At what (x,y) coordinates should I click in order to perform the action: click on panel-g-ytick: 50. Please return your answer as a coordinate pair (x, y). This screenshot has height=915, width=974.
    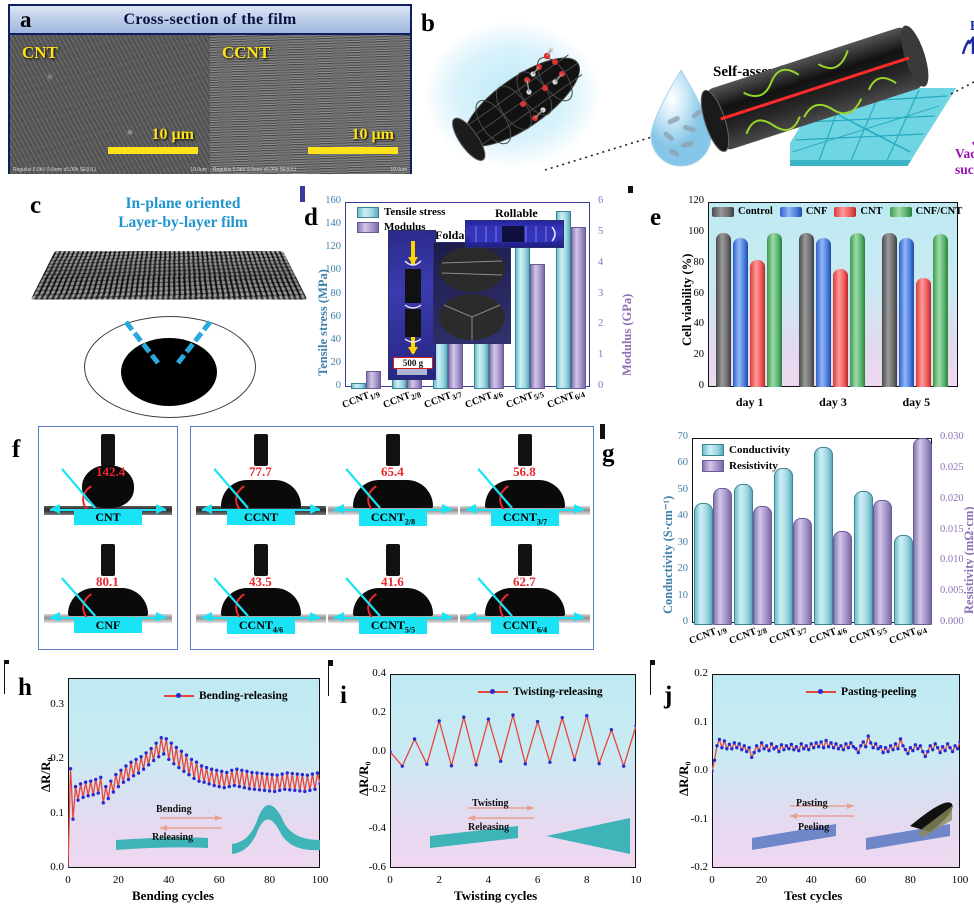
    Looking at the image, I should click on (683, 489).